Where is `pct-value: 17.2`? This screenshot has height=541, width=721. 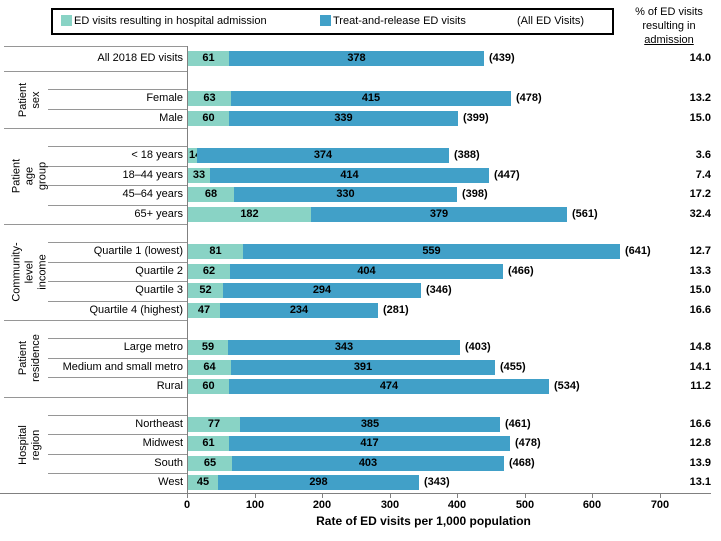 pct-value: 17.2 is located at coordinates (700, 194).